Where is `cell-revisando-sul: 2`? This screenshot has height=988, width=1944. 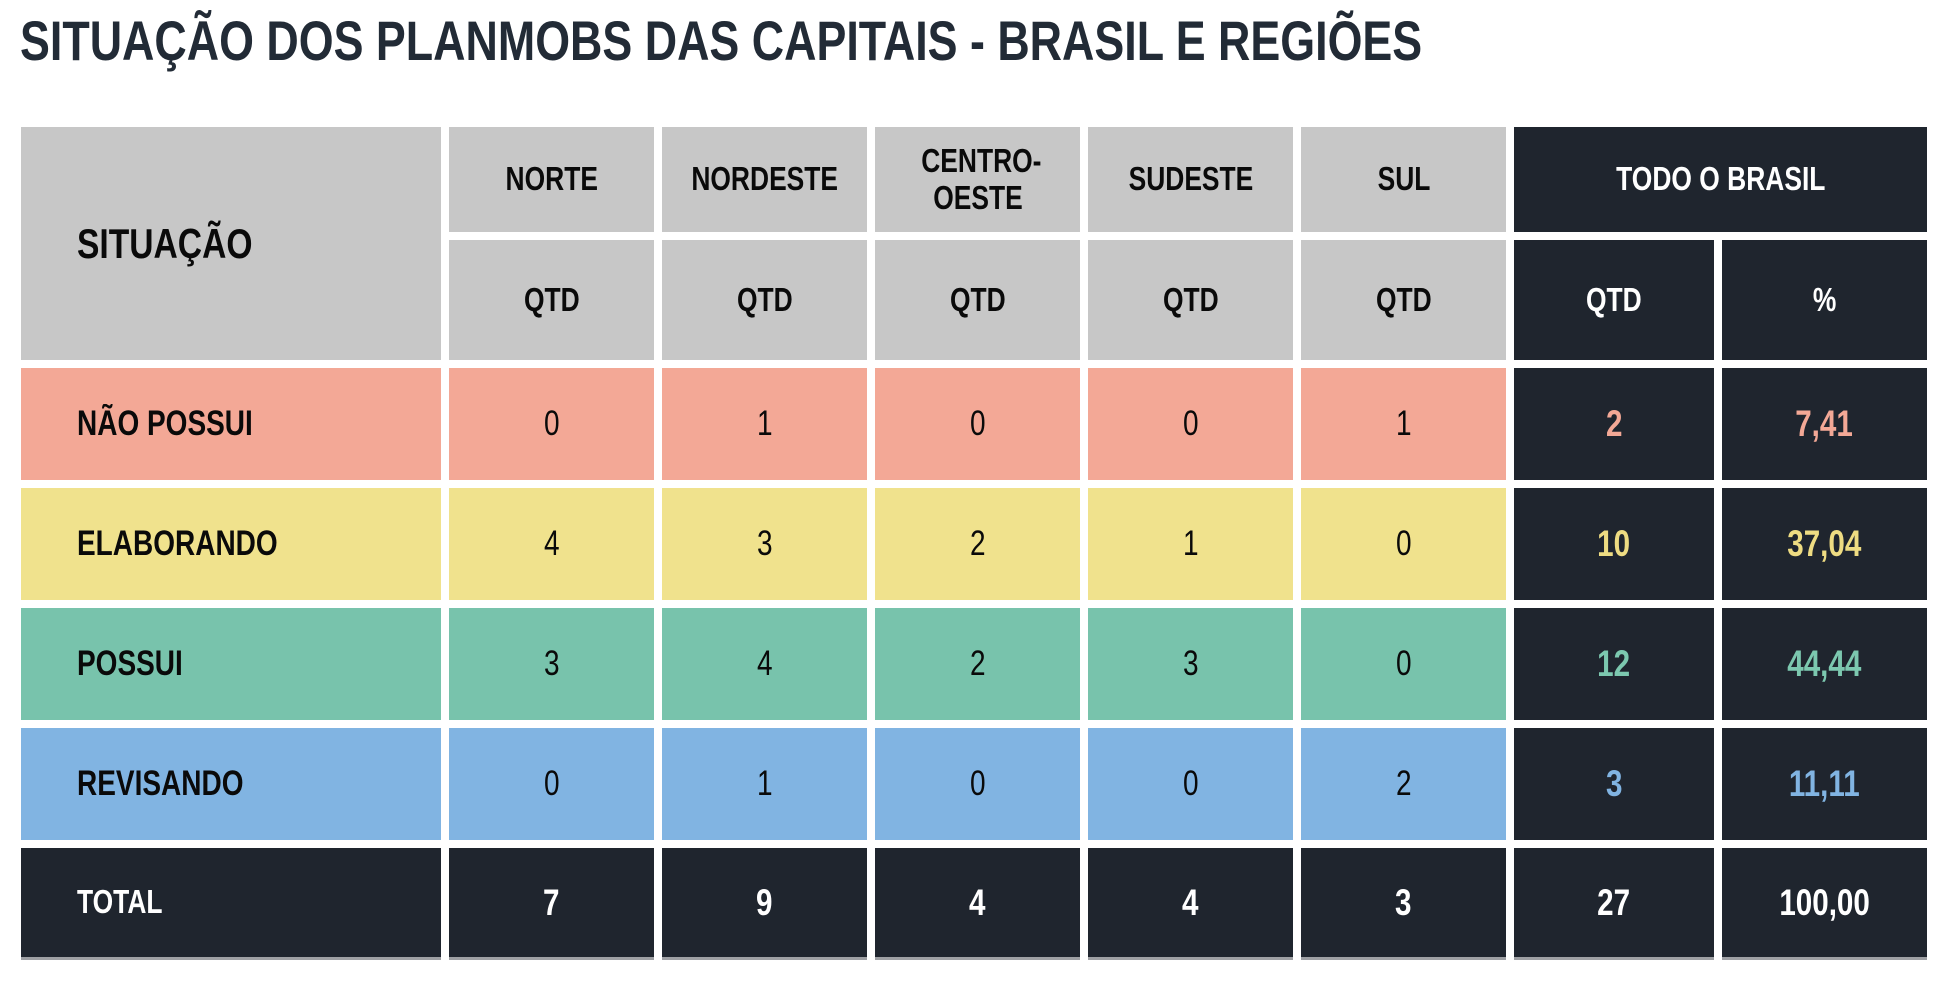
cell-revisando-sul: 2 is located at coordinates (1403, 784).